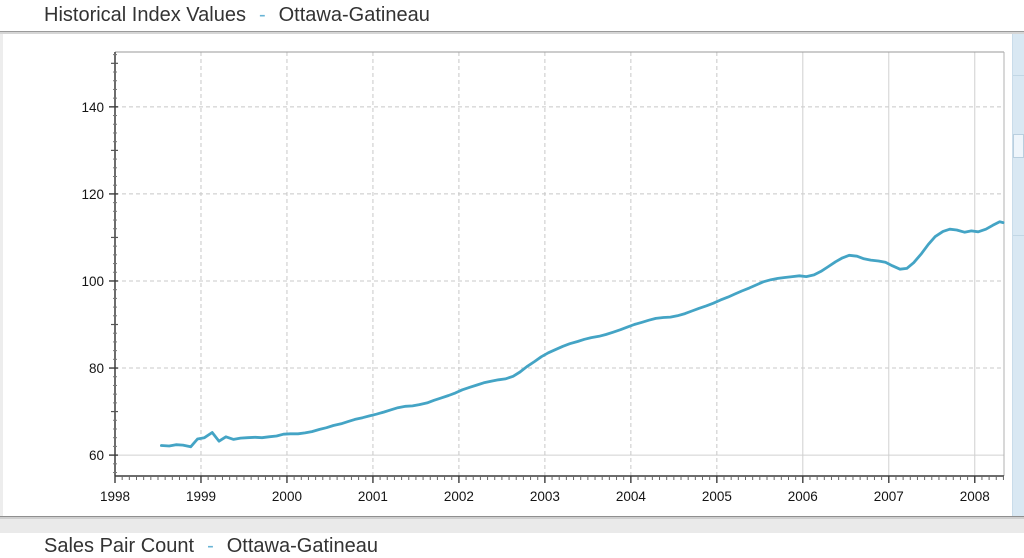 The width and height of the screenshot is (1024, 558). I want to click on next-section-title-bar: Sales Pair Count - Ottawa-Gatineau, so click(512, 545).